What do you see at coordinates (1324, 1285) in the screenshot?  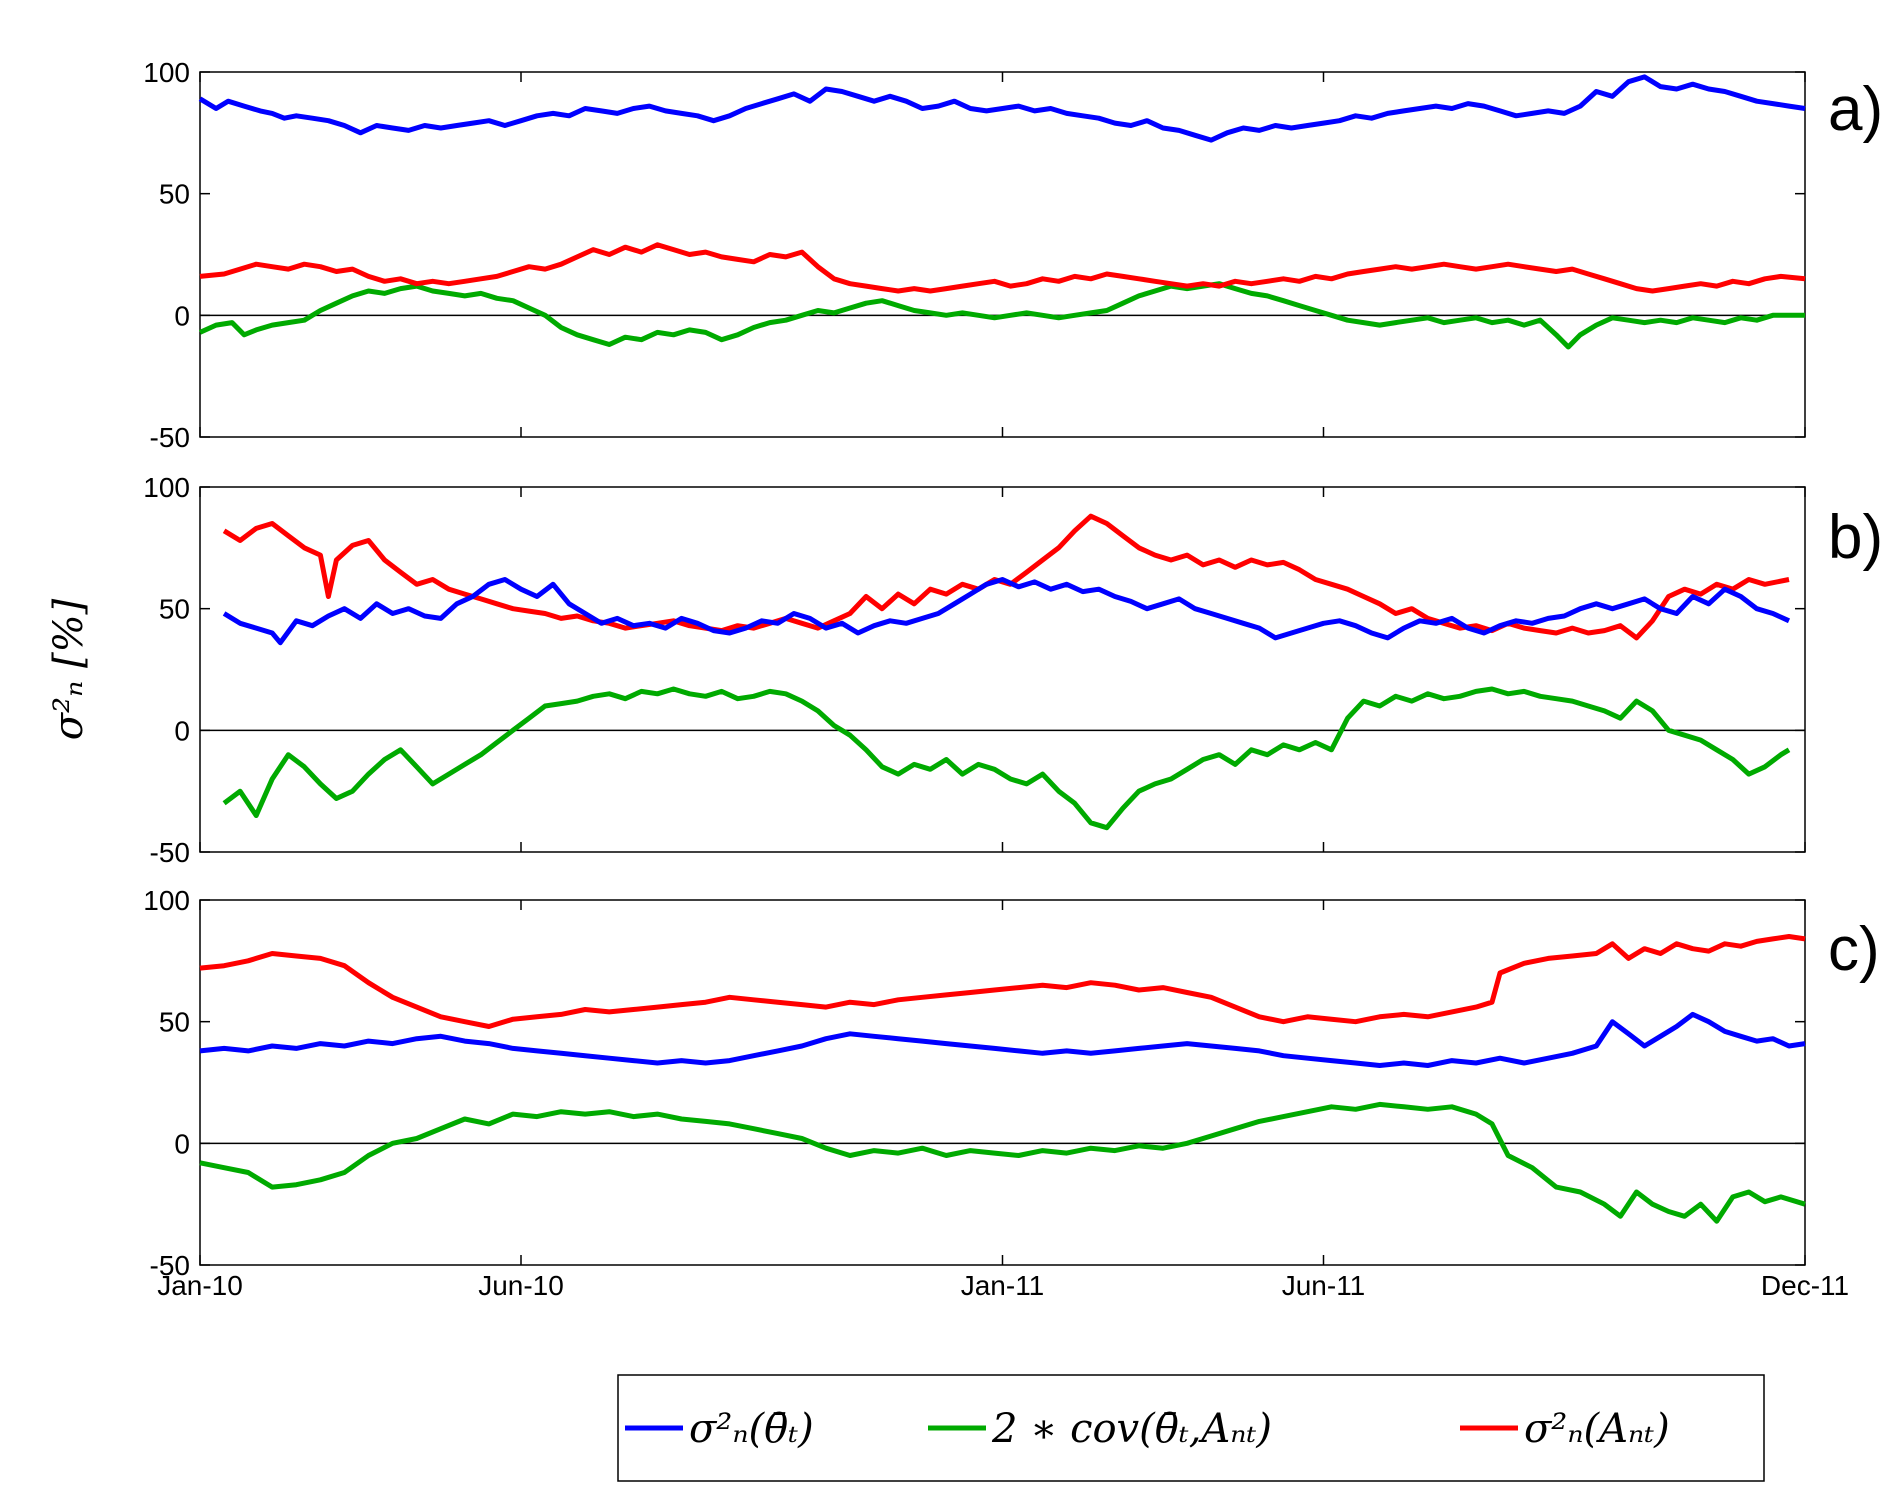 I see `x-tick-label: Jun-11` at bounding box center [1324, 1285].